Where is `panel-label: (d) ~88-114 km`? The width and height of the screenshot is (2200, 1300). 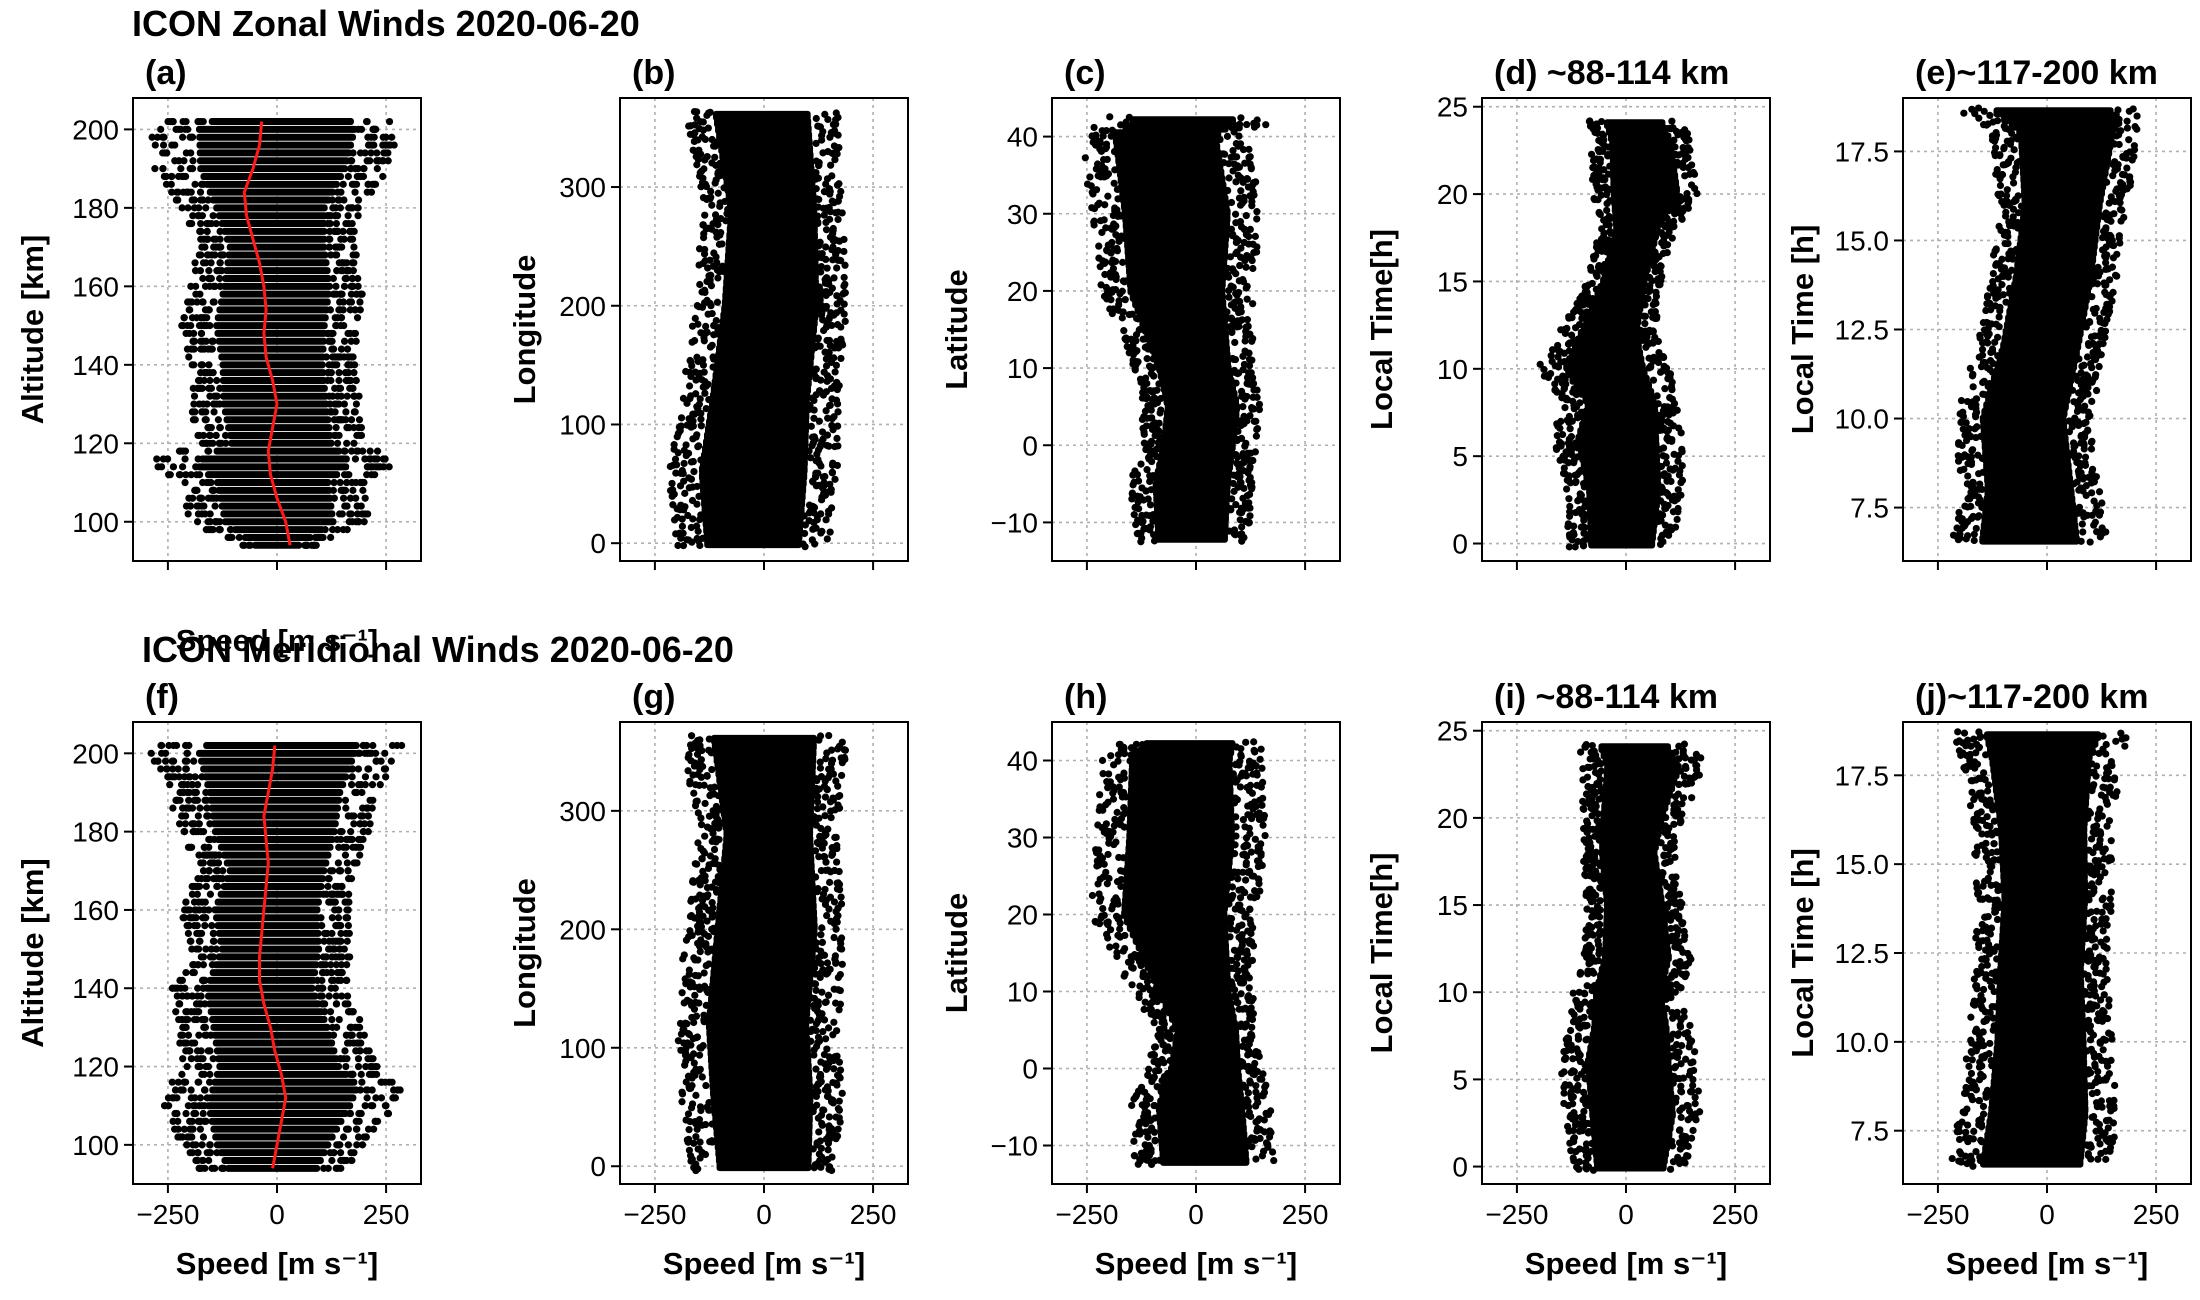 panel-label: (d) ~88-114 km is located at coordinates (1611, 73).